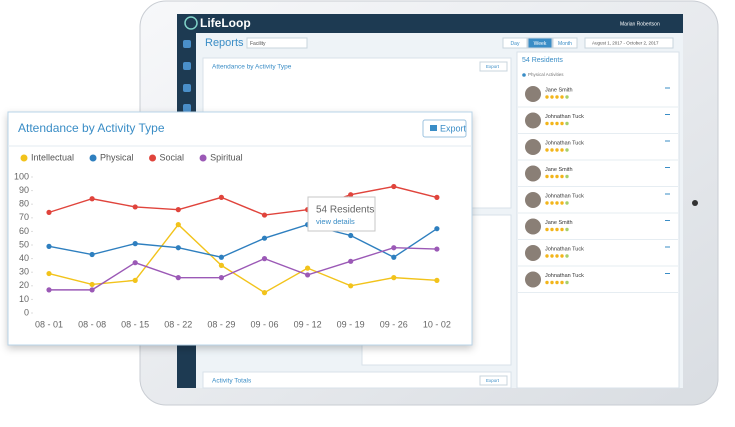 Image resolution: width=735 pixels, height=427 pixels. What do you see at coordinates (542, 60) in the screenshot?
I see `residents-title: 54 Residents` at bounding box center [542, 60].